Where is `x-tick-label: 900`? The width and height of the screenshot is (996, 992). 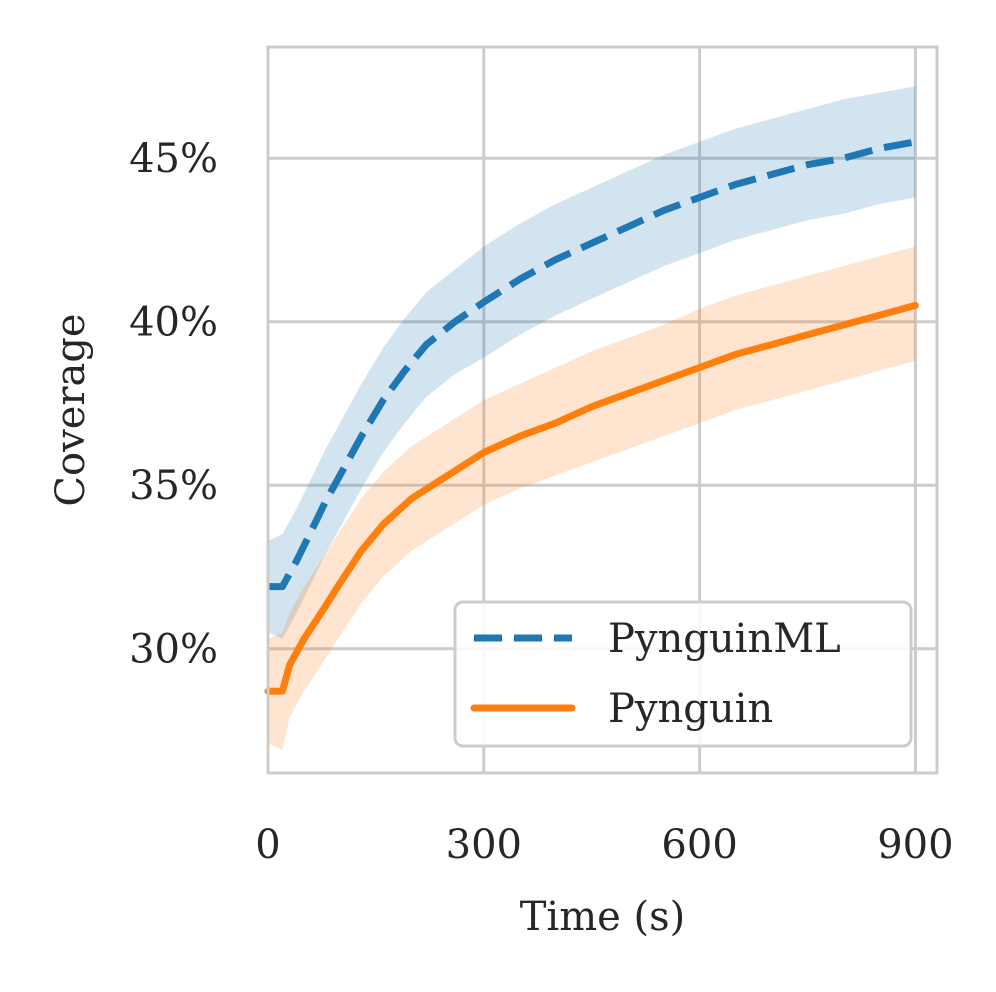
x-tick-label: 900 is located at coordinates (915, 845).